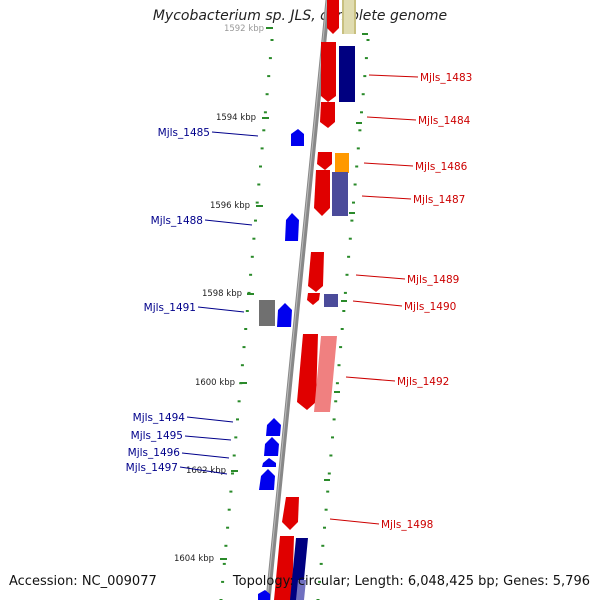 This screenshot has width=600, height=600. What do you see at coordinates (300, 16) in the screenshot?
I see `map-title: Mycobacterium sp. JLS, complete genome` at bounding box center [300, 16].